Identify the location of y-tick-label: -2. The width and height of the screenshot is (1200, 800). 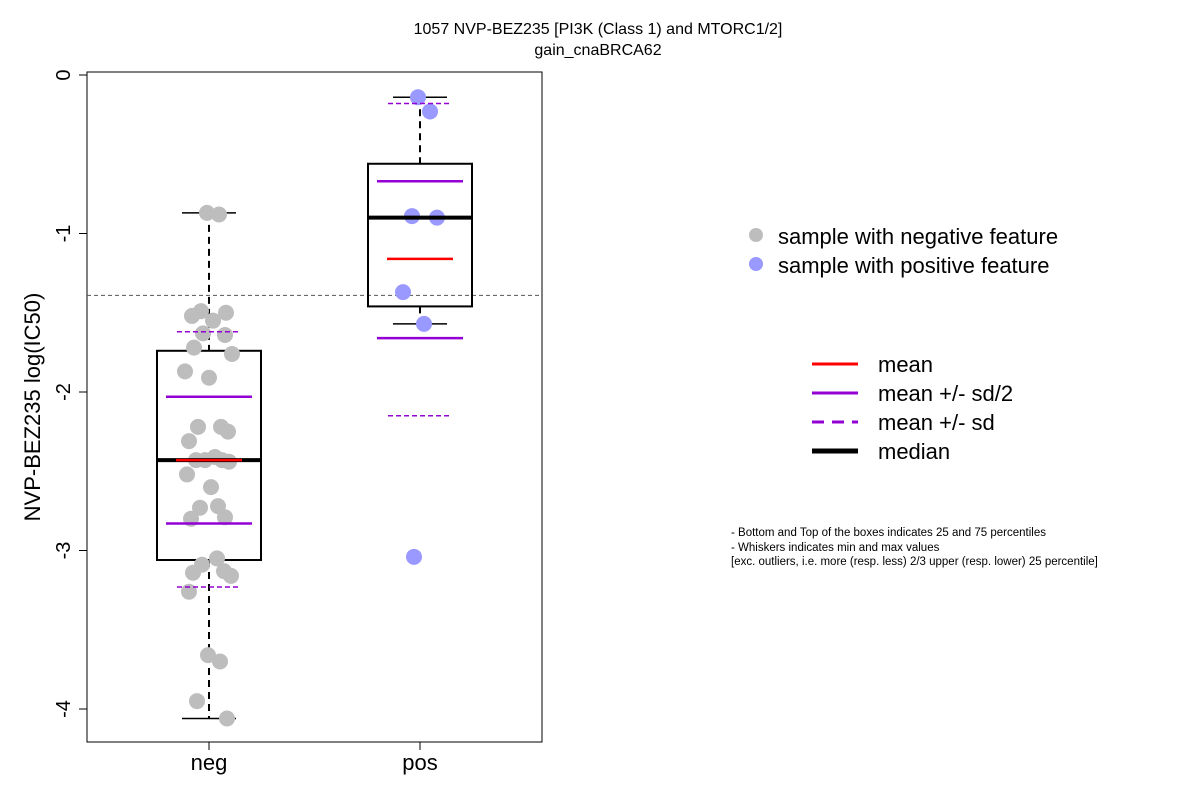
(64, 392).